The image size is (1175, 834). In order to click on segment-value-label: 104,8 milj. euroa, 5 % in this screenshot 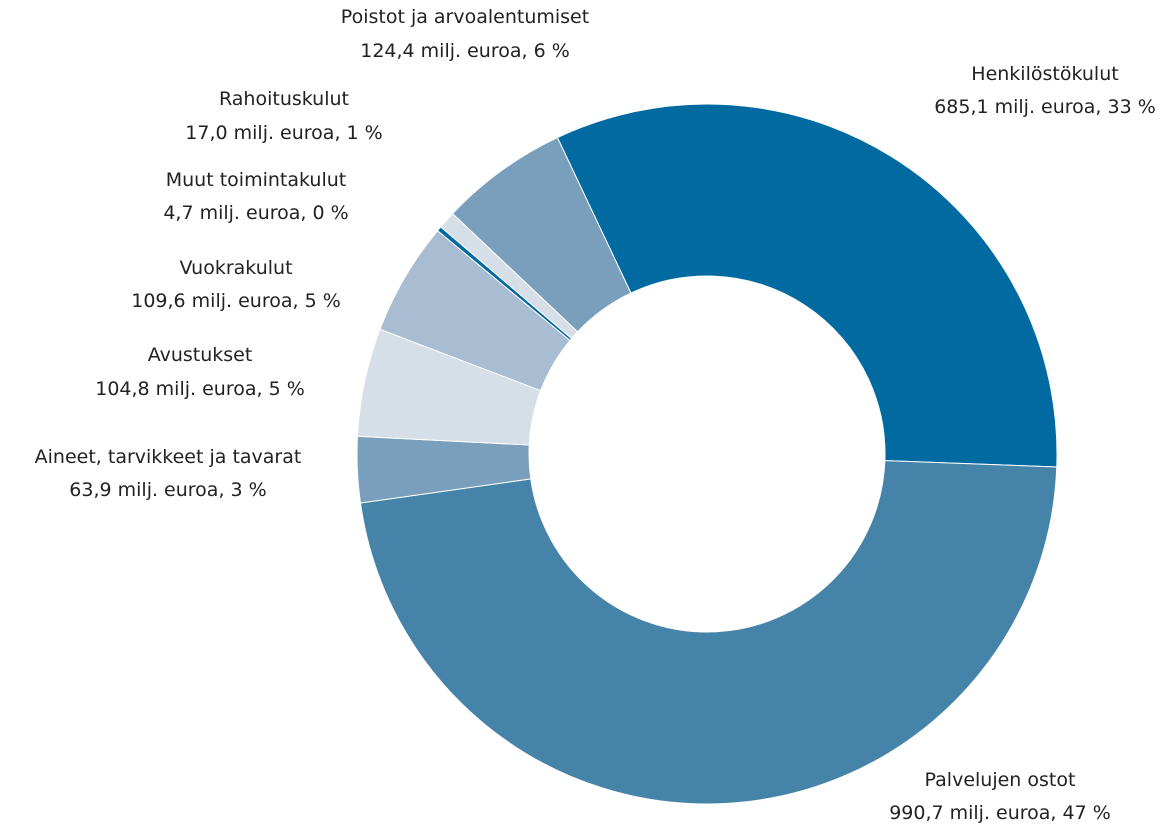, I will do `click(200, 389)`.